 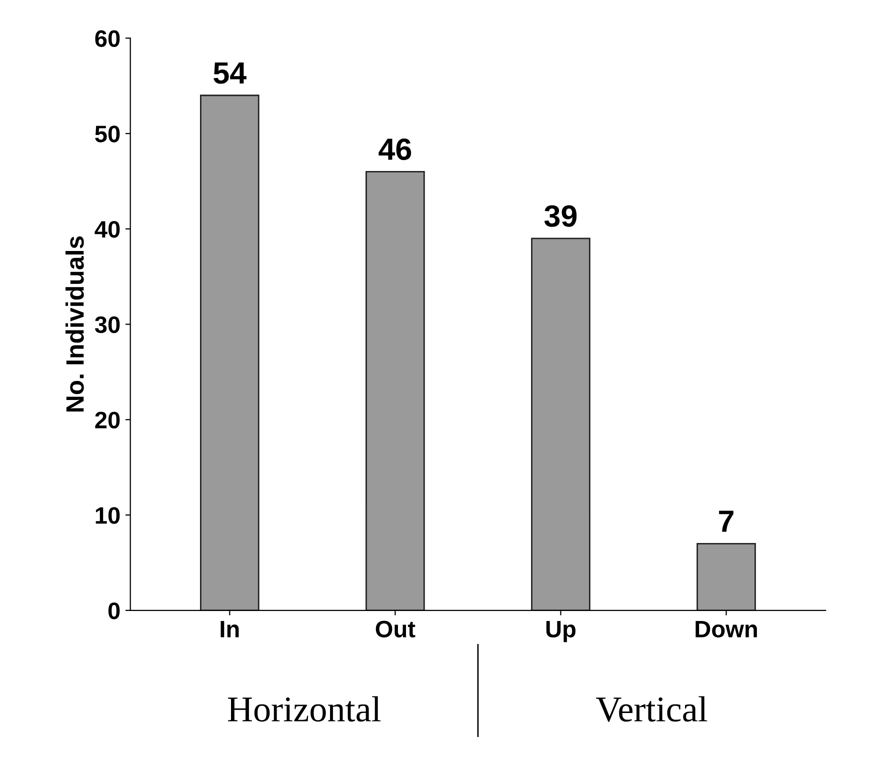 I want to click on data-label: 46, so click(x=395, y=149).